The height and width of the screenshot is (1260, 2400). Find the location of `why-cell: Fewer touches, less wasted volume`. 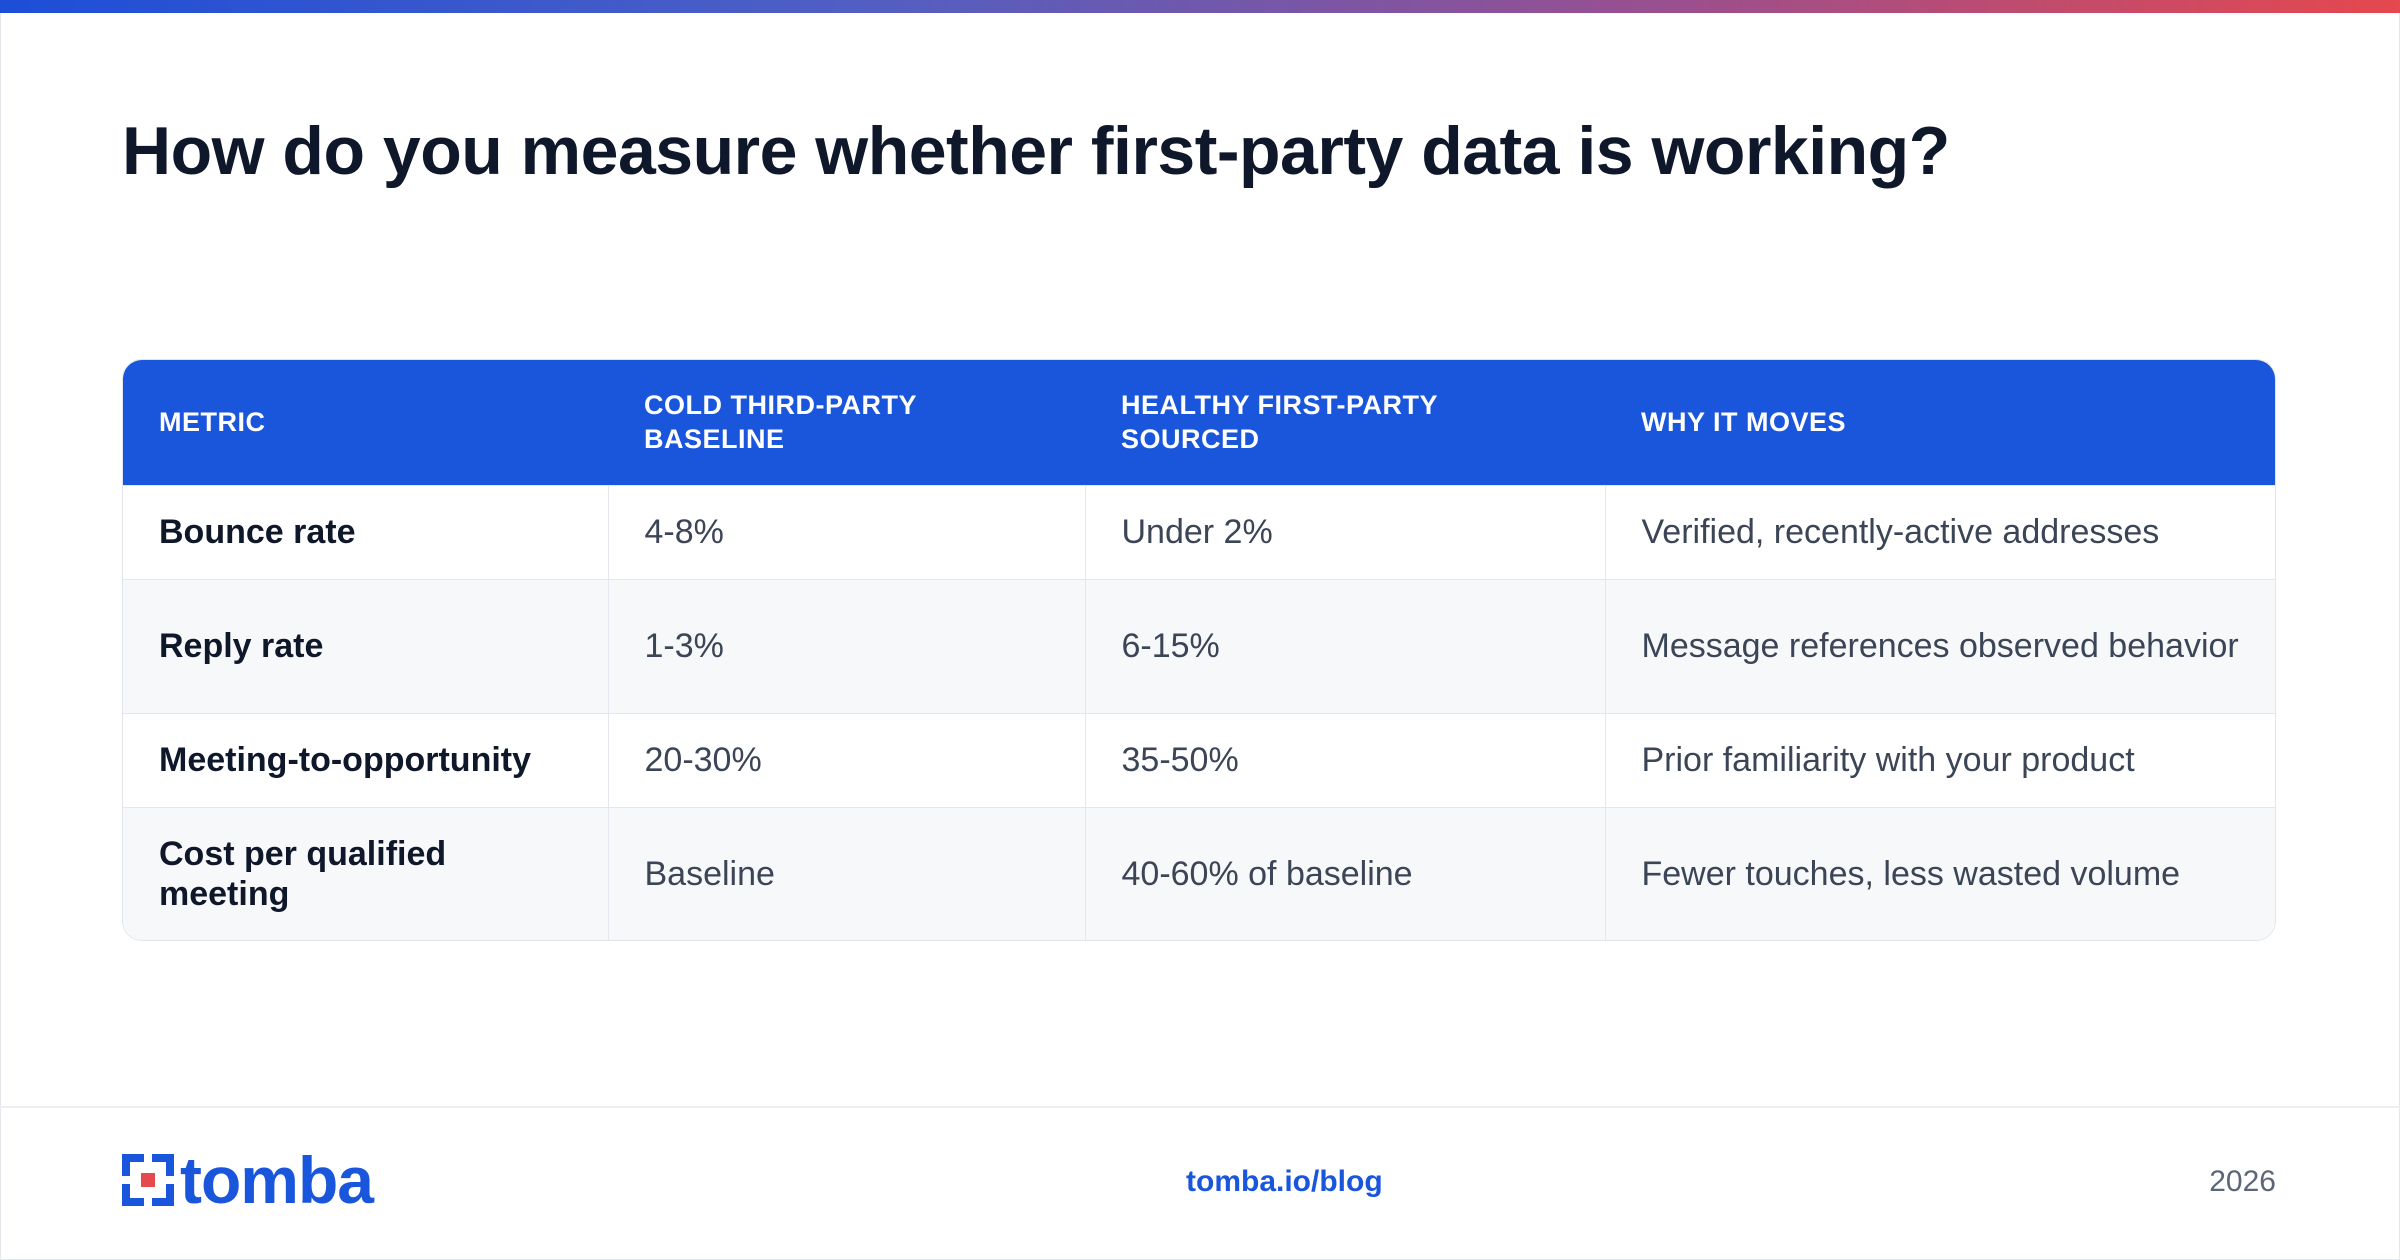

why-cell: Fewer touches, less wasted volume is located at coordinates (1939, 873).